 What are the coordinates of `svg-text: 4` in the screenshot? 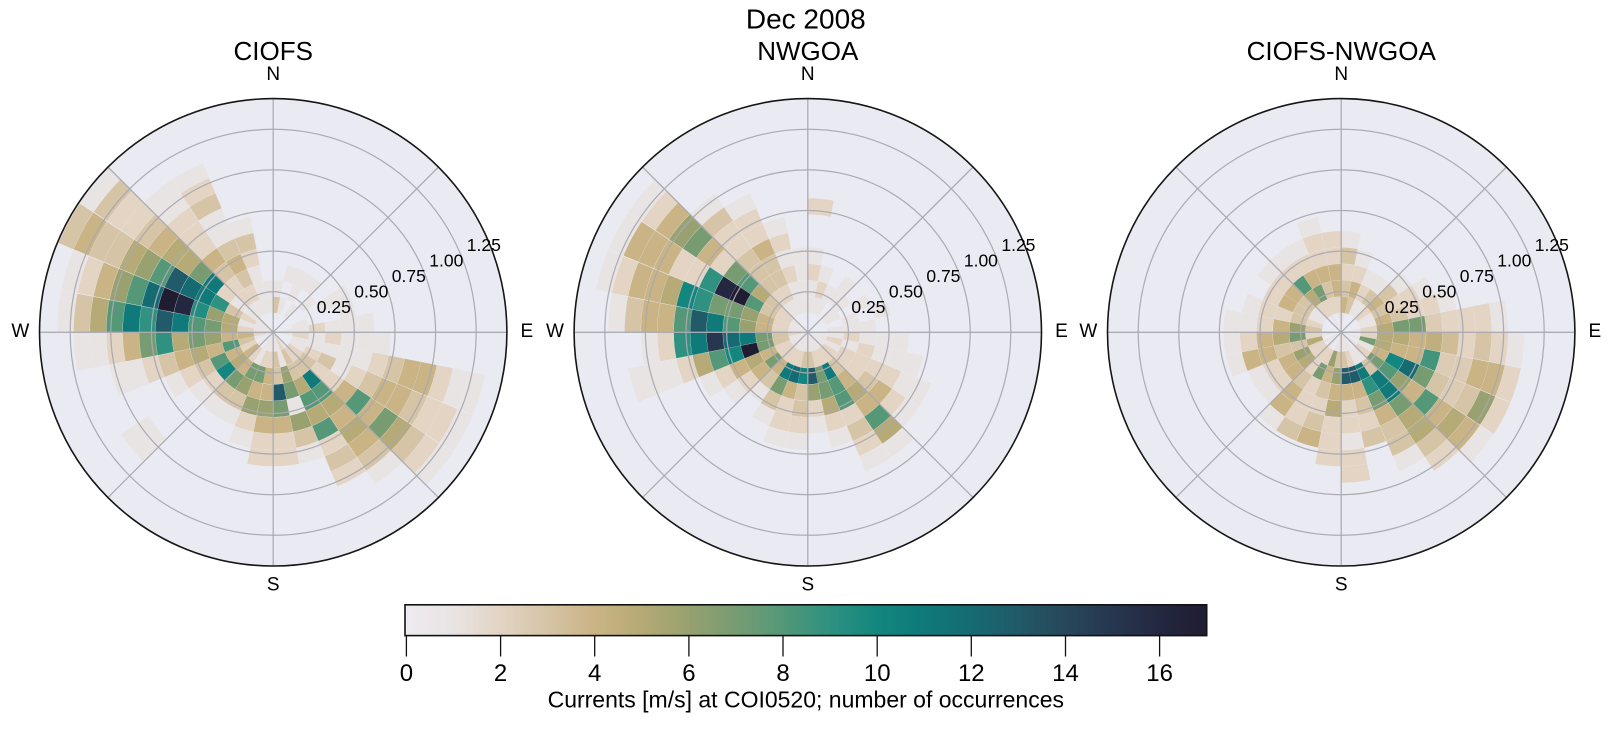 It's located at (594, 673).